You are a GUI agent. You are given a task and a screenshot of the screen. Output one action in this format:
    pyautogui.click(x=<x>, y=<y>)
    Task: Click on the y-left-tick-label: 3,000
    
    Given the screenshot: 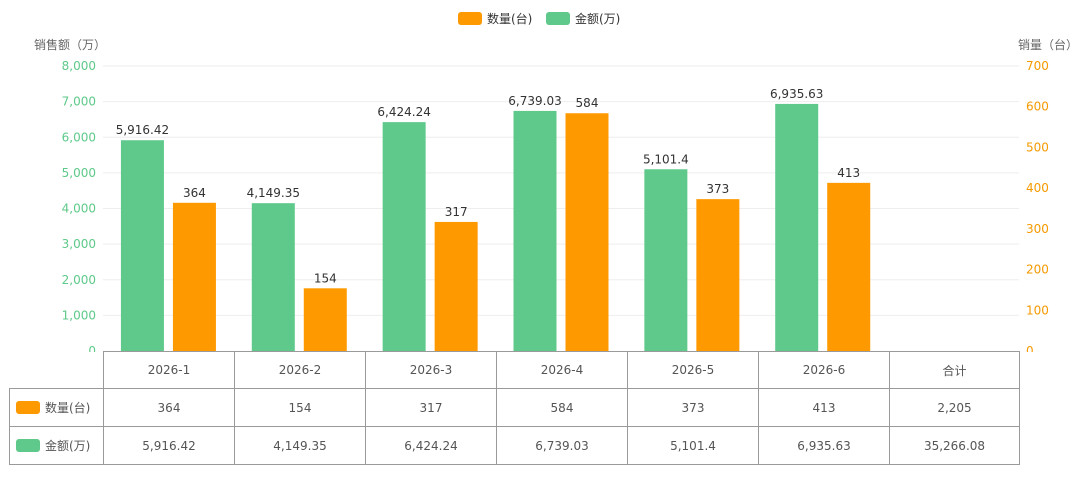 What is the action you would take?
    pyautogui.click(x=79, y=244)
    